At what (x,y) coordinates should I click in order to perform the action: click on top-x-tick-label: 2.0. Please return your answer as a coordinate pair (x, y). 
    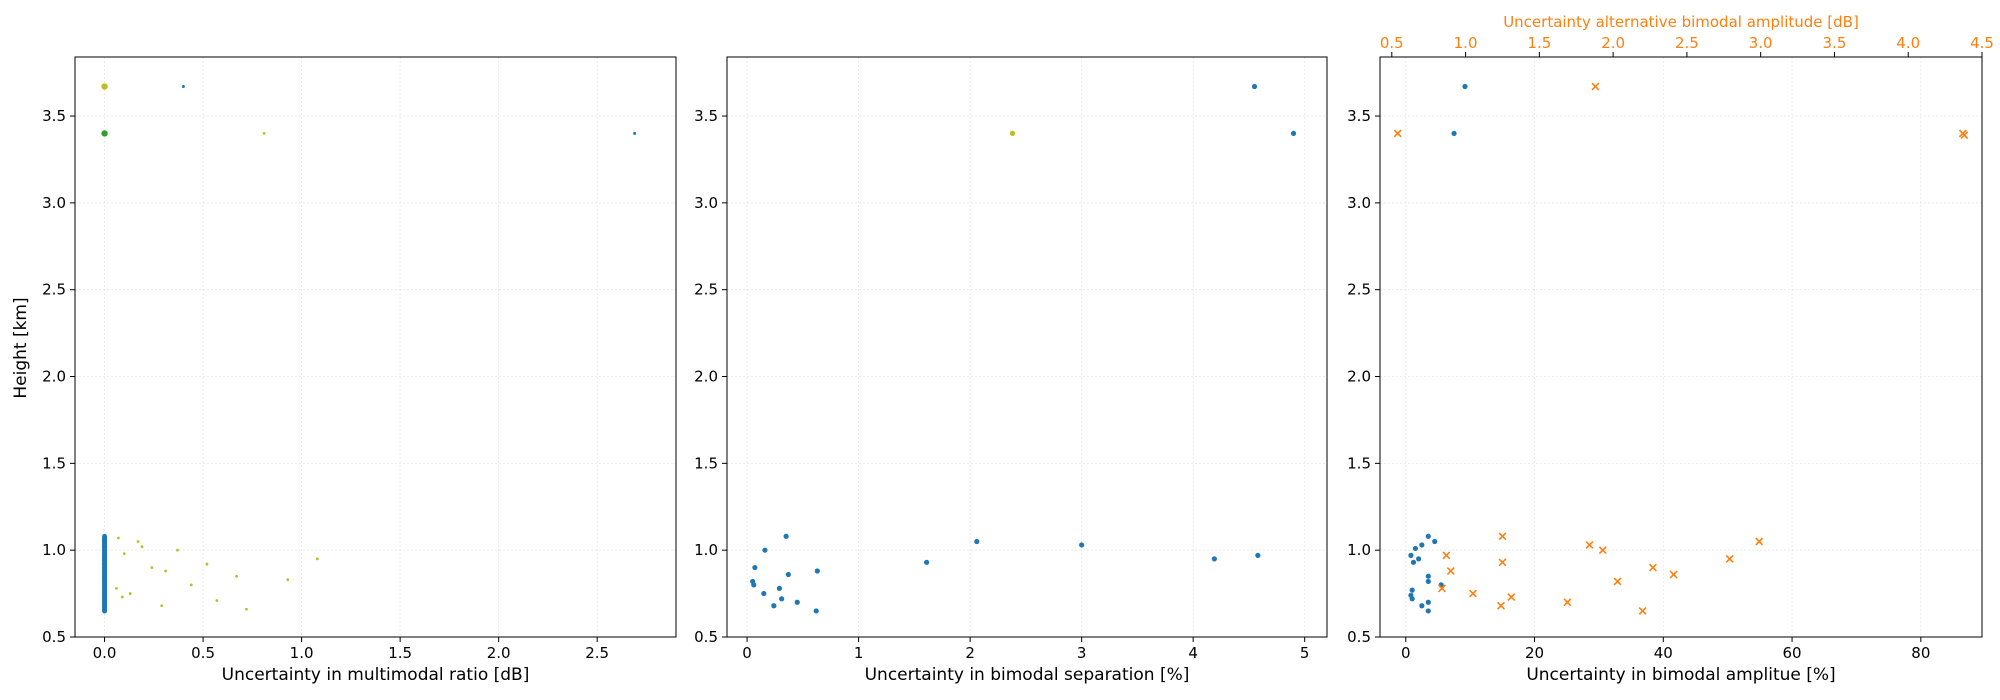
    Looking at the image, I should click on (1613, 43).